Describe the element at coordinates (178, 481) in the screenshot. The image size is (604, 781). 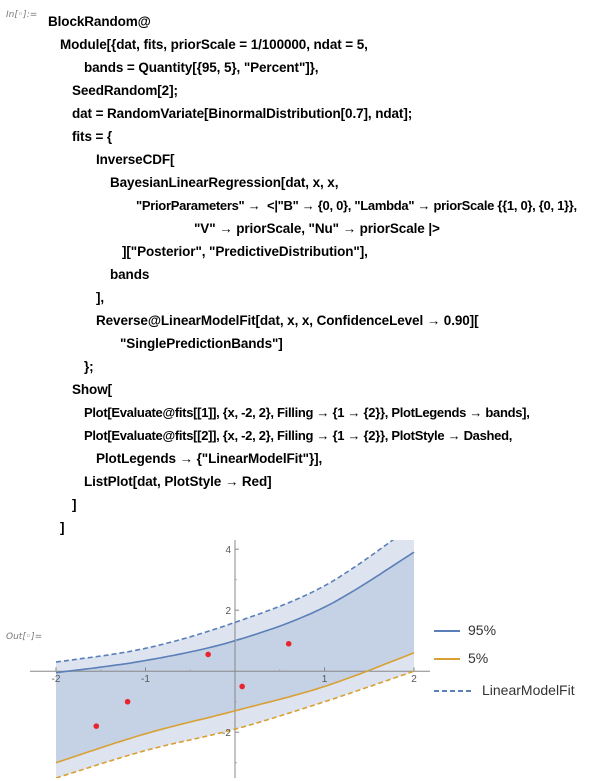
I see `code-line: ListPlot[dat, PlotStyle → Red]` at that location.